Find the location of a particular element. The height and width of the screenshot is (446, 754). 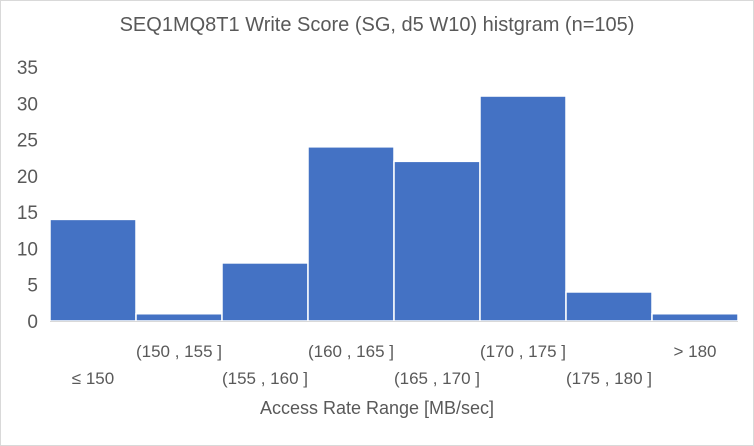

y-tick-label: 5 is located at coordinates (32, 286).